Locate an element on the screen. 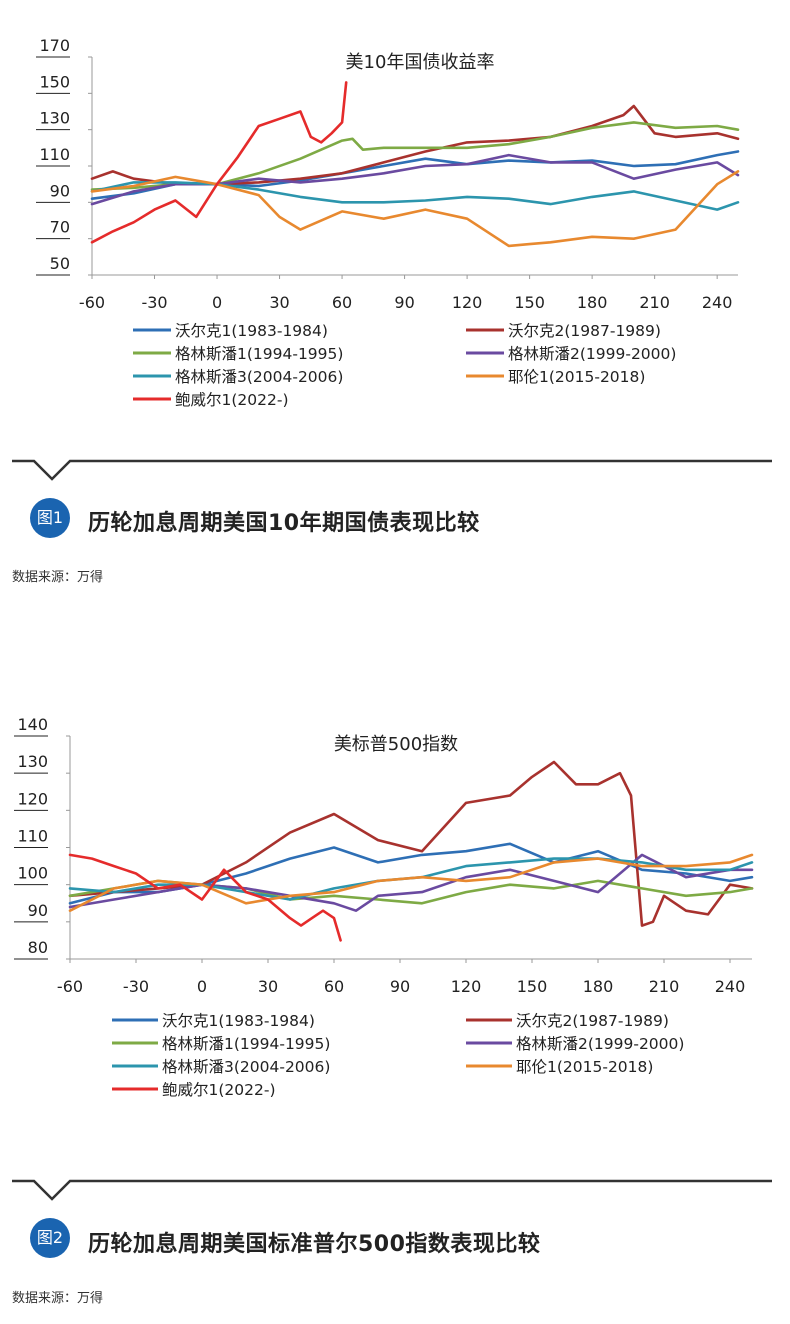 The image size is (790, 1324). figure-title-1: 历轮加息周期美国10年期国债表现比较 is located at coordinates (284, 523).